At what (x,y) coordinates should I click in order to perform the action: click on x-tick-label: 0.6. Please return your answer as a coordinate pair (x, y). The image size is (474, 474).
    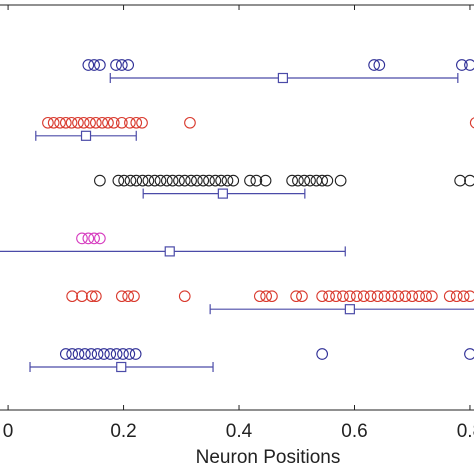
    Looking at the image, I should click on (354, 431).